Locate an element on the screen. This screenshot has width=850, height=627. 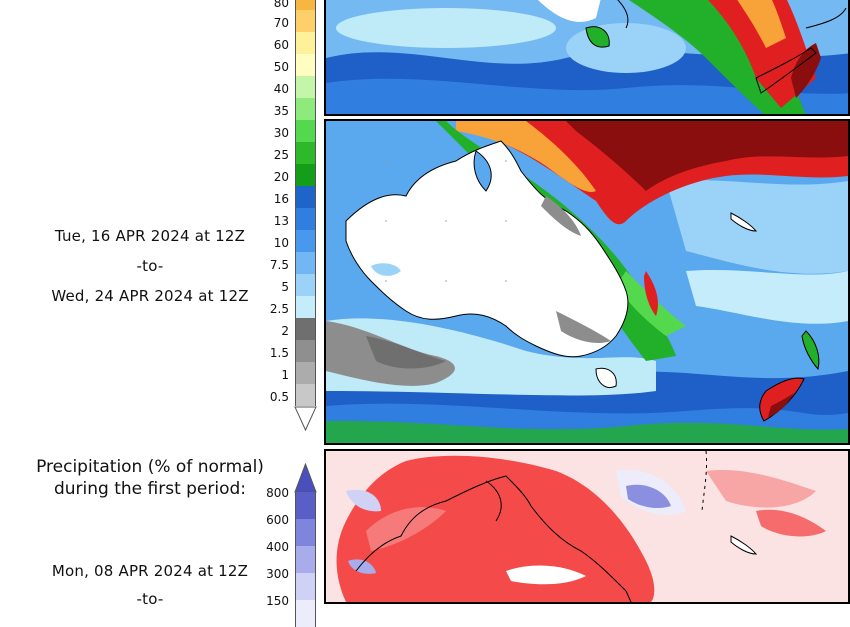
rain-map-prev-panel is located at coordinates (587, 58).